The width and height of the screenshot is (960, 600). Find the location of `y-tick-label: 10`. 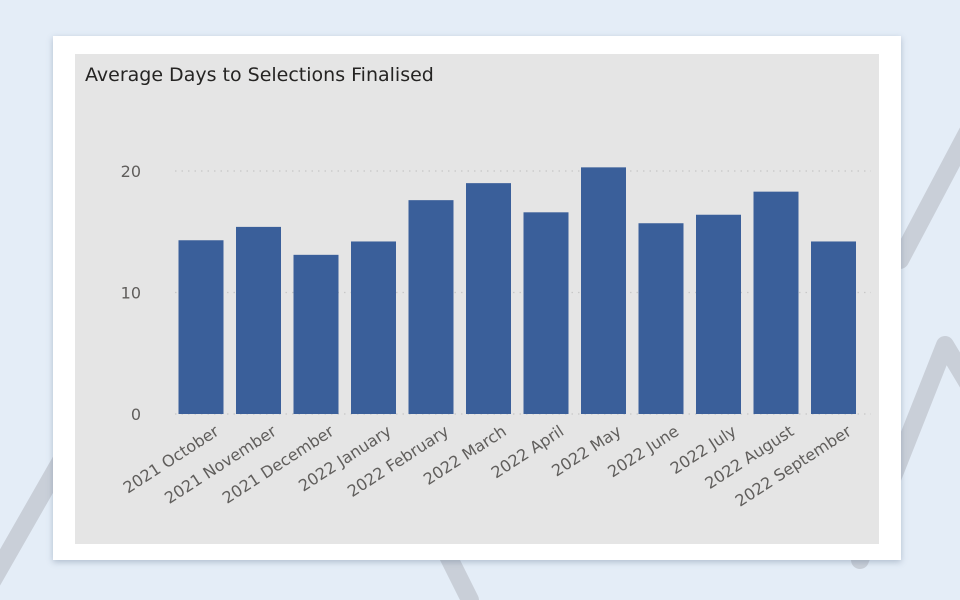

y-tick-label: 10 is located at coordinates (131, 293).